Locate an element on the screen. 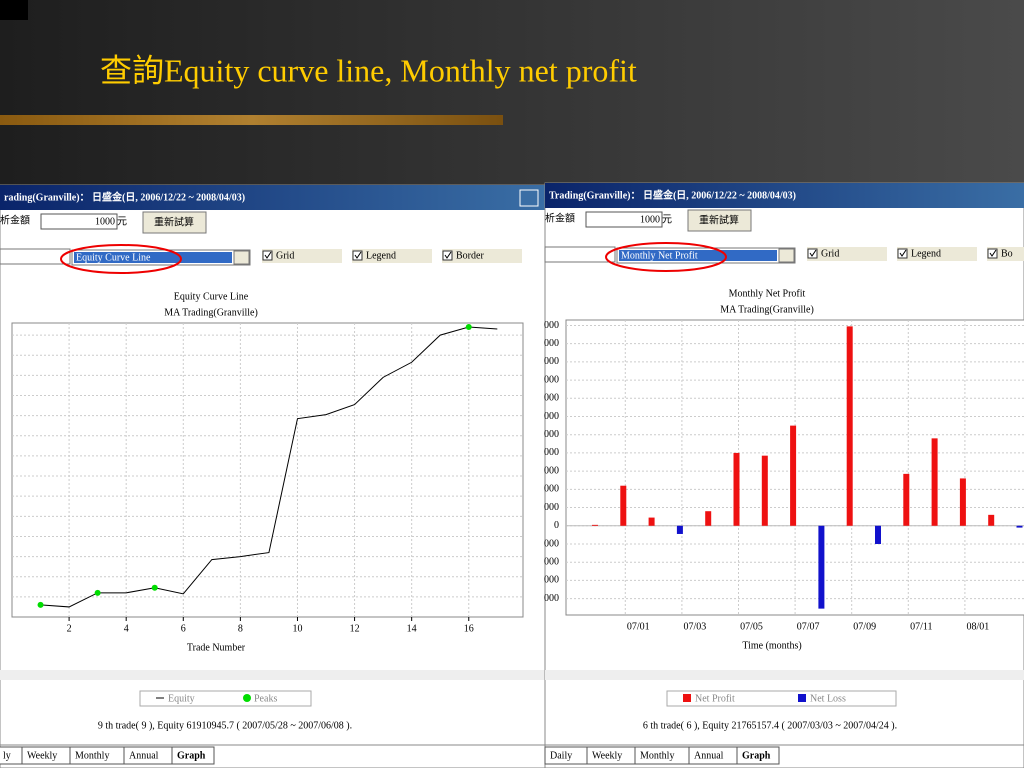 This screenshot has width=1024, height=768. x-tick-label: 4 is located at coordinates (126, 628).